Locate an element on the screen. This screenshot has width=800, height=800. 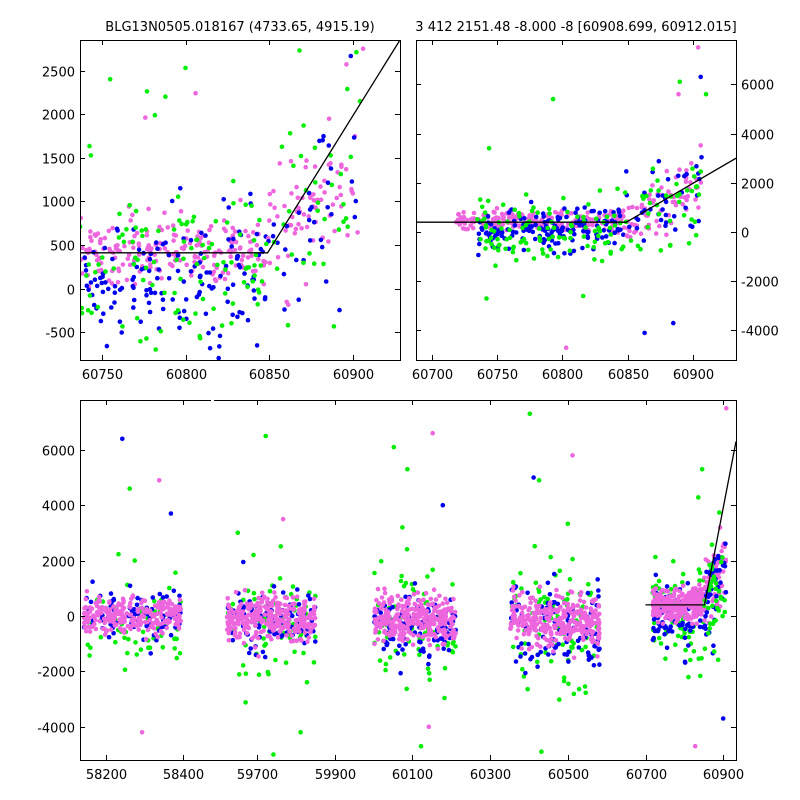
y-tick-label: 2000 is located at coordinates (58, 116).